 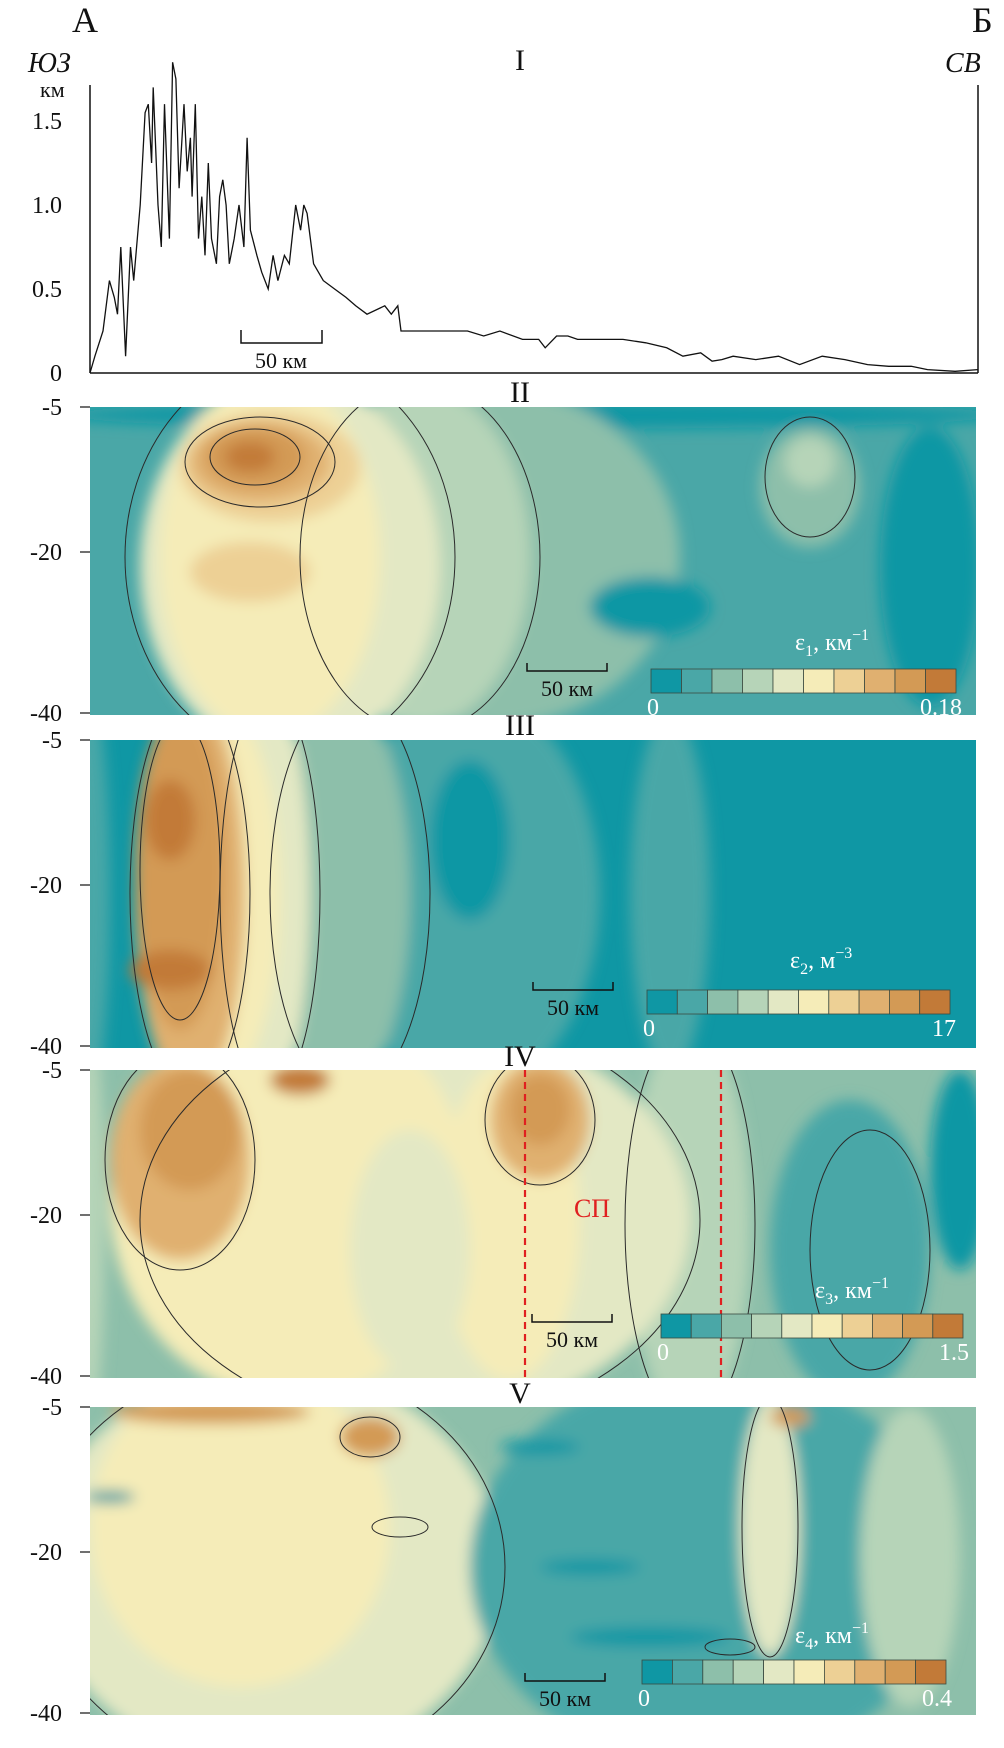 I want to click on colorbar-max: 17, so click(x=944, y=1029).